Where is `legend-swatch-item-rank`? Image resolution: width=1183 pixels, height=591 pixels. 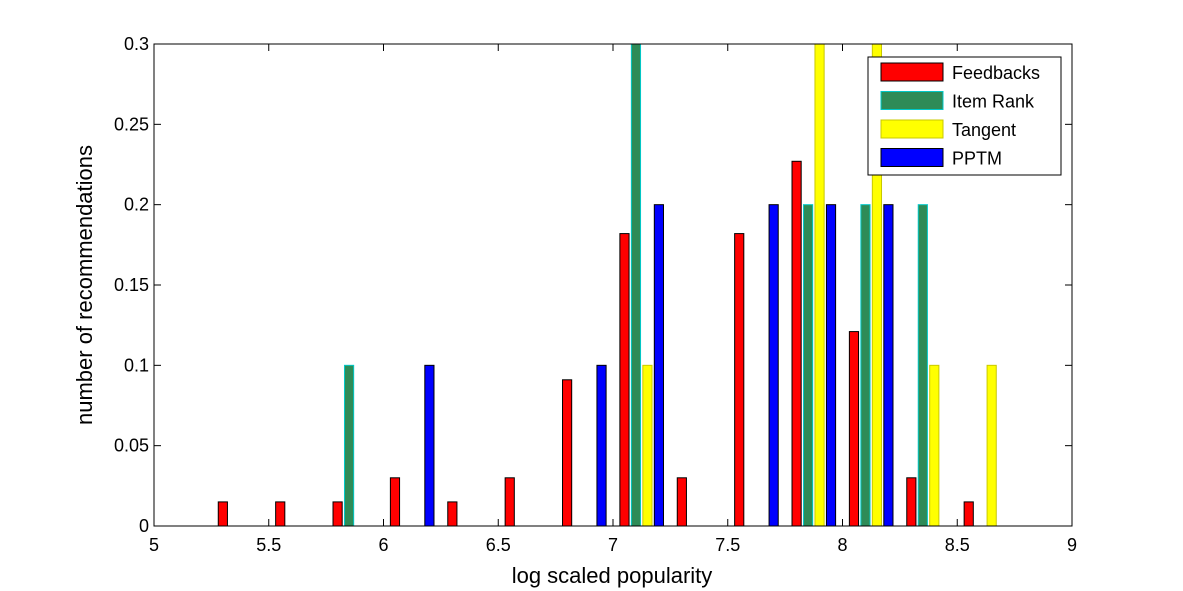
legend-swatch-item-rank is located at coordinates (912, 100).